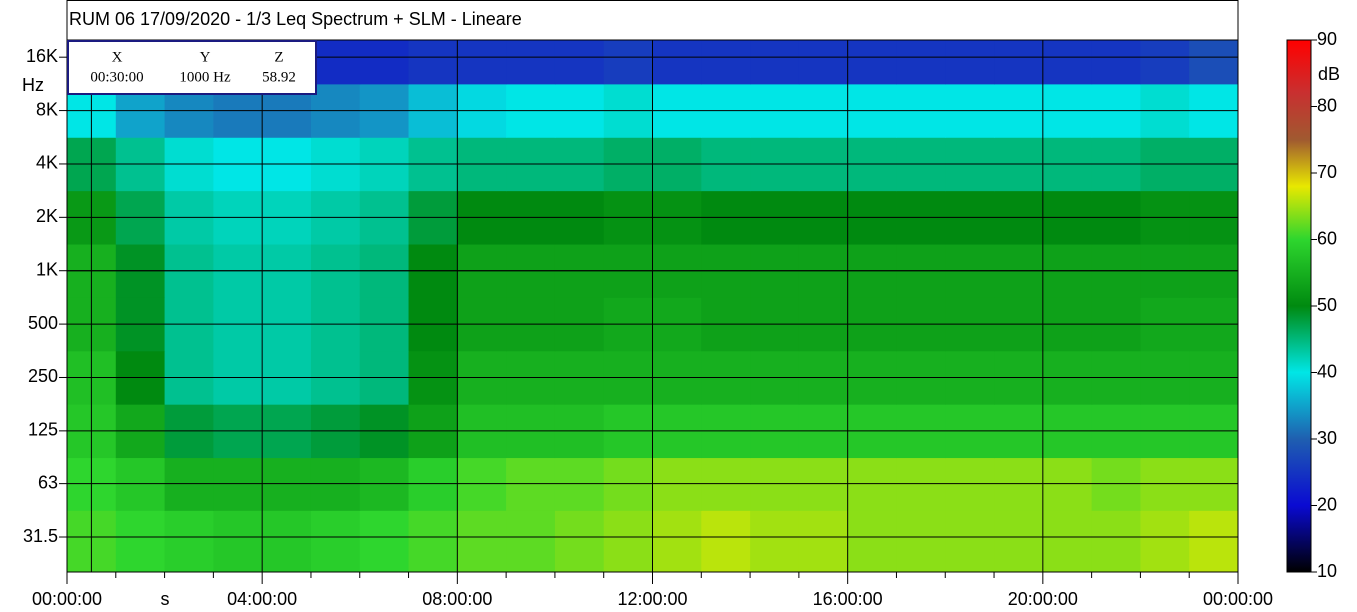 This screenshot has height=612, width=1357. I want to click on colorbar-tick-label: 20, so click(1327, 504).